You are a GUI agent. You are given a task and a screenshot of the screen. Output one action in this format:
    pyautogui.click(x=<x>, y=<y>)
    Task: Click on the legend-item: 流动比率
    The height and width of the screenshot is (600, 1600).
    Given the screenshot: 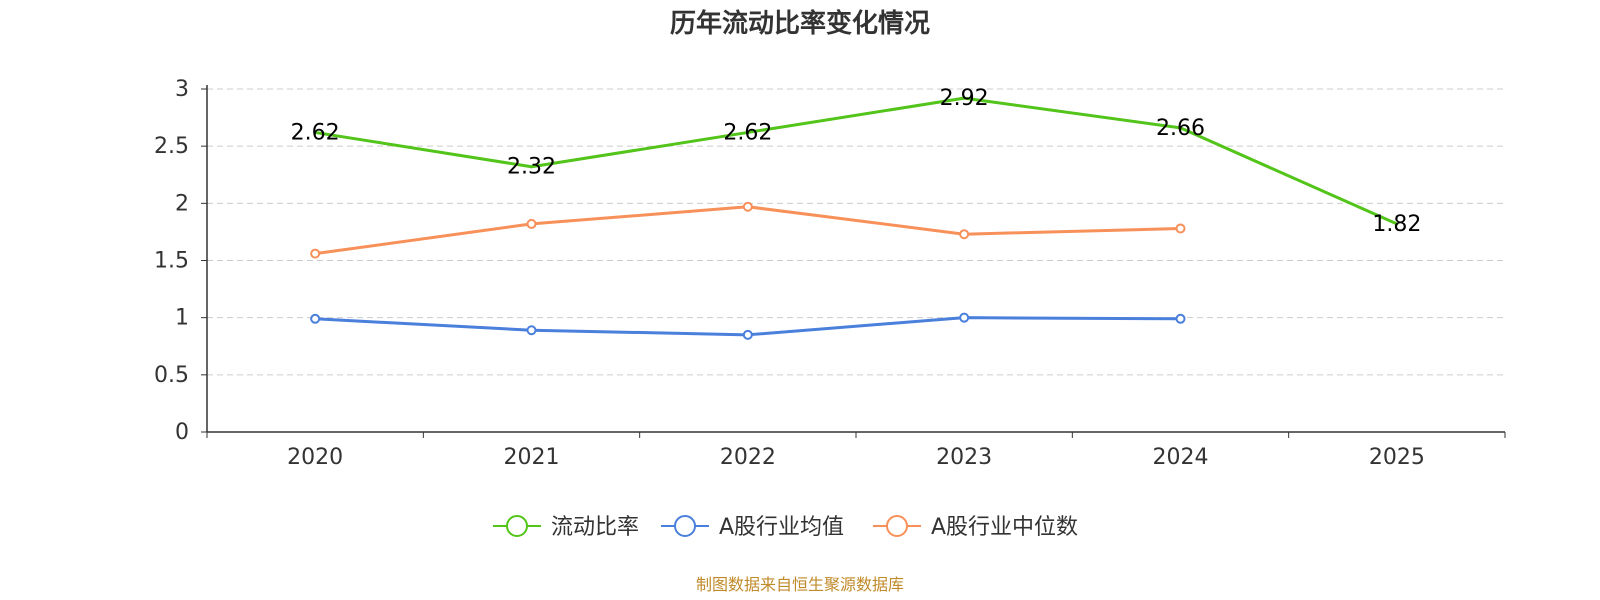 What is the action you would take?
    pyautogui.click(x=566, y=527)
    